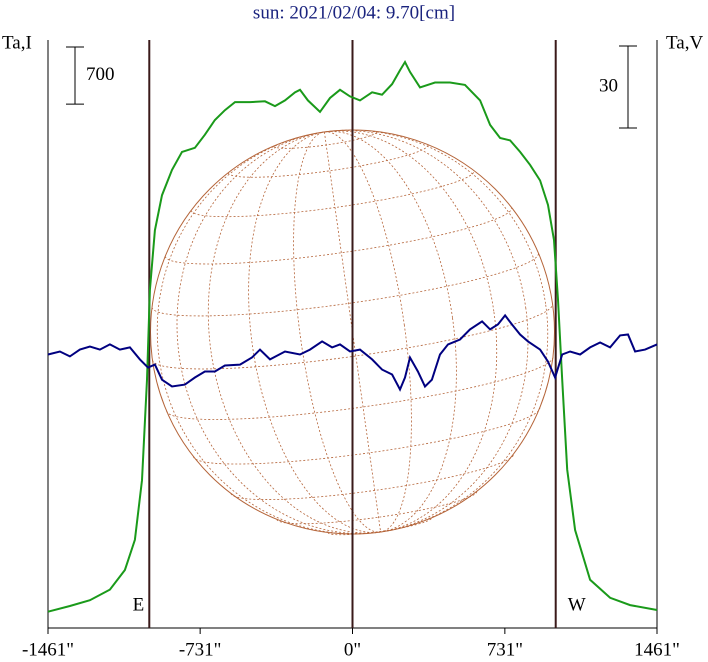 This screenshot has height=662, width=708. I want to click on x-tick-label: 0", so click(352, 649).